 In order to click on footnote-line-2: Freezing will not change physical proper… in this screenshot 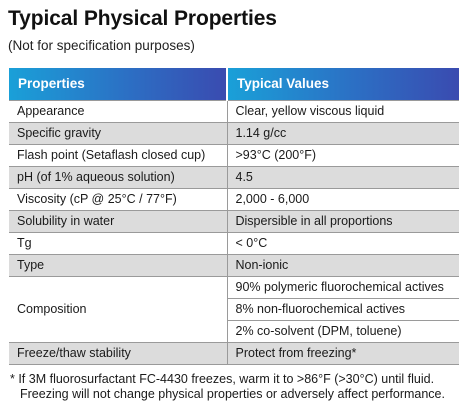, I will do `click(232, 394)`.